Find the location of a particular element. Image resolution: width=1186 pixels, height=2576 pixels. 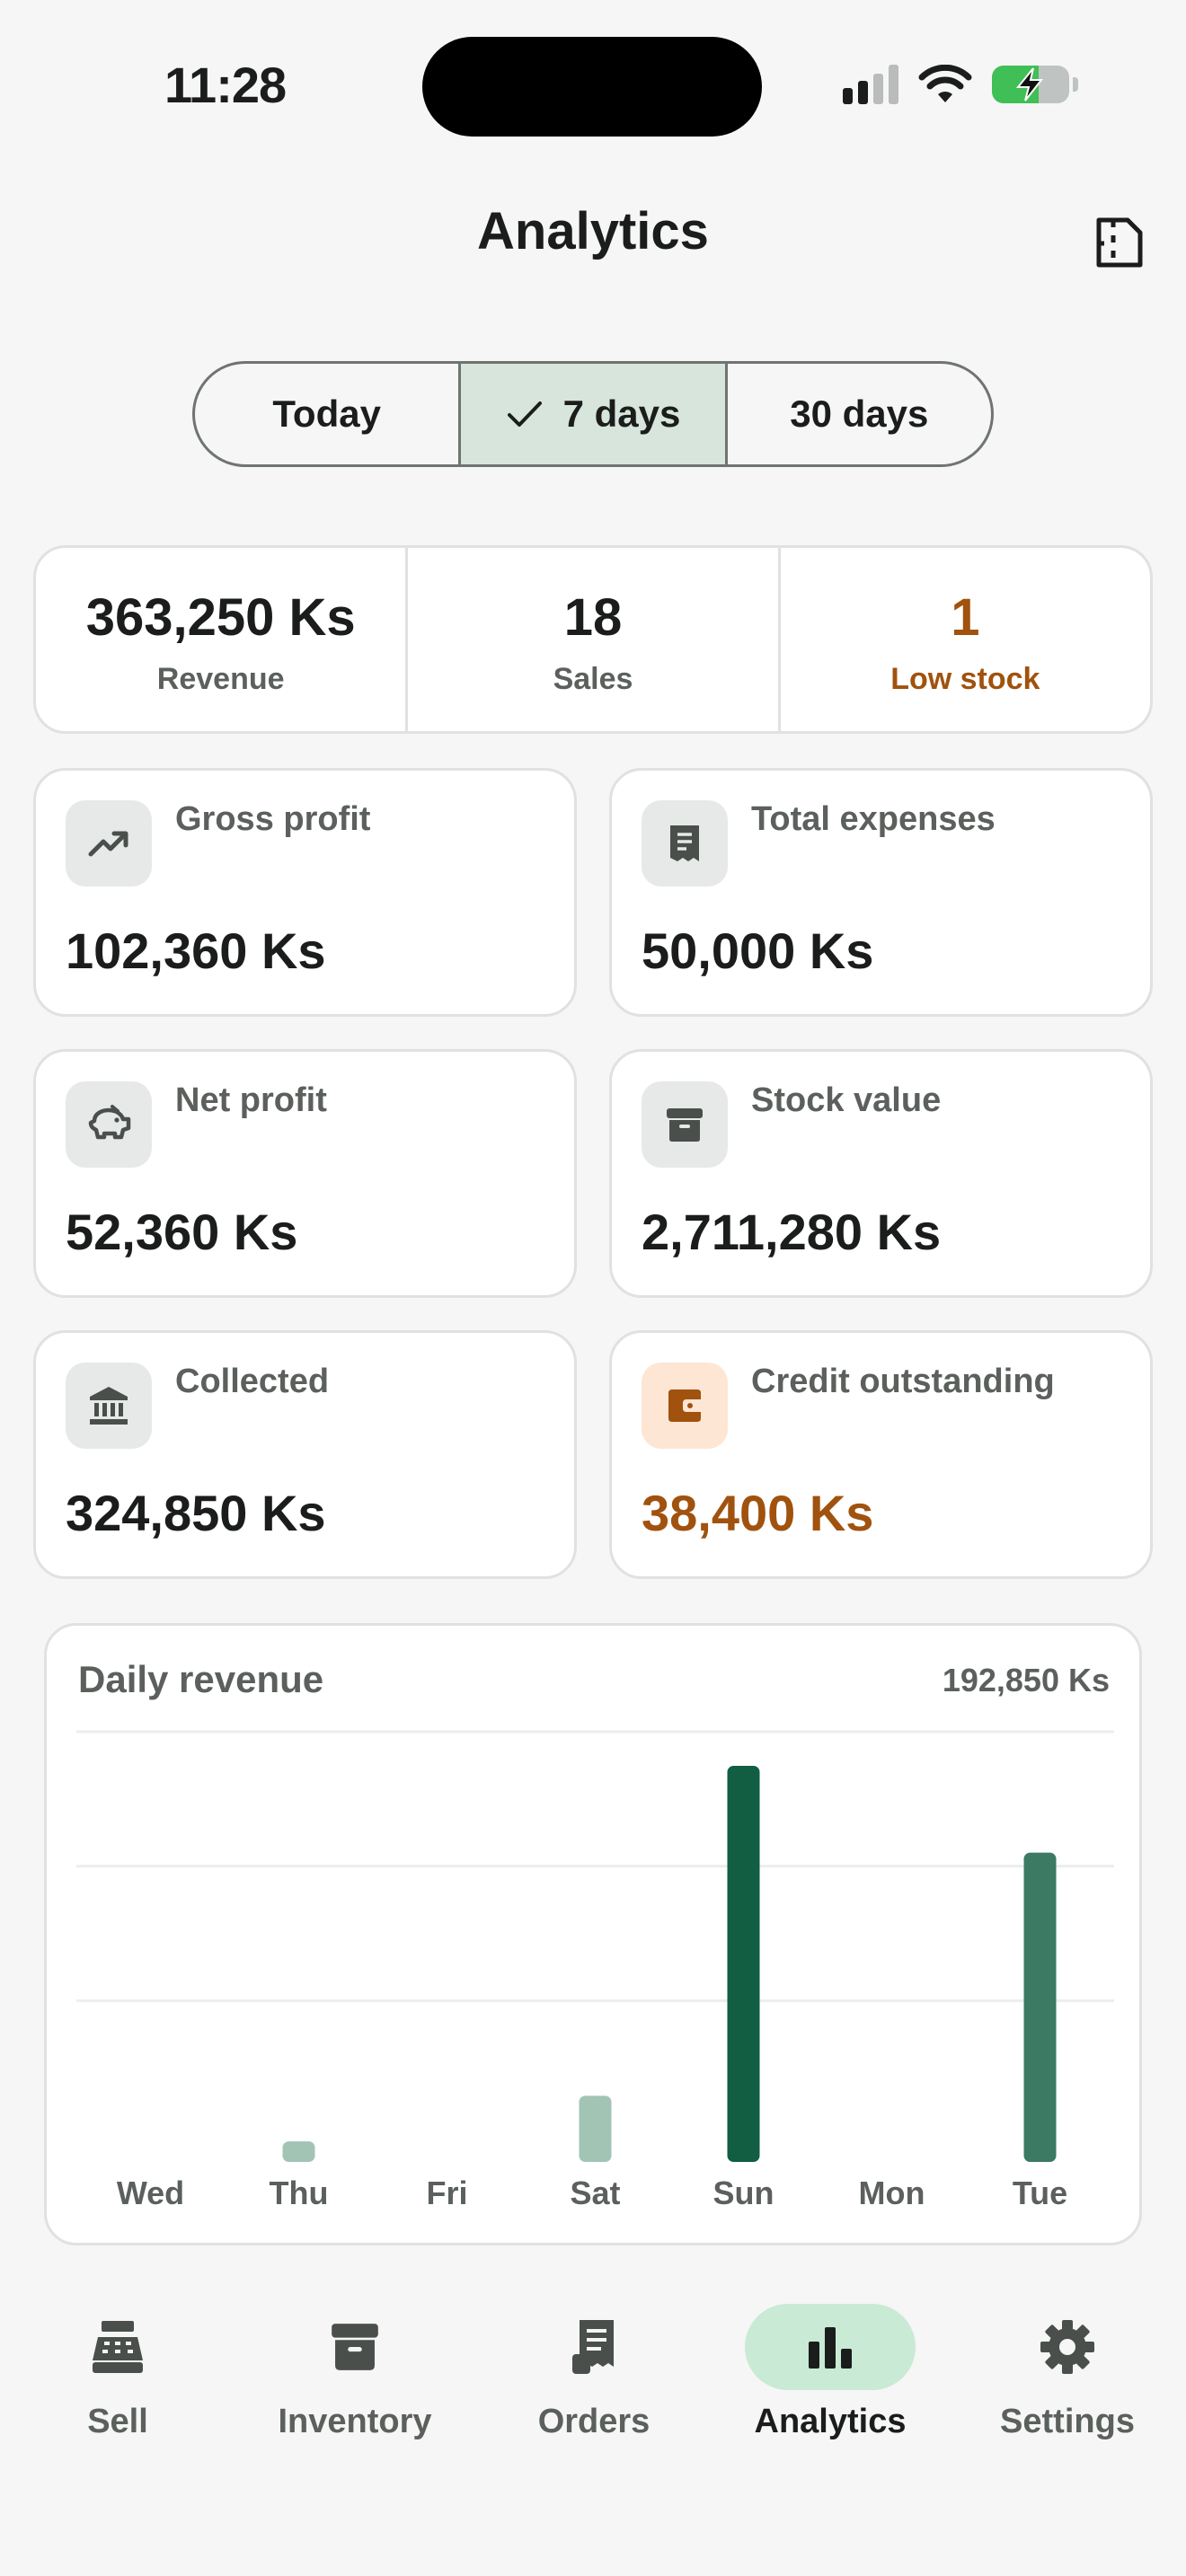

page-title: Analytics is located at coordinates (593, 231).